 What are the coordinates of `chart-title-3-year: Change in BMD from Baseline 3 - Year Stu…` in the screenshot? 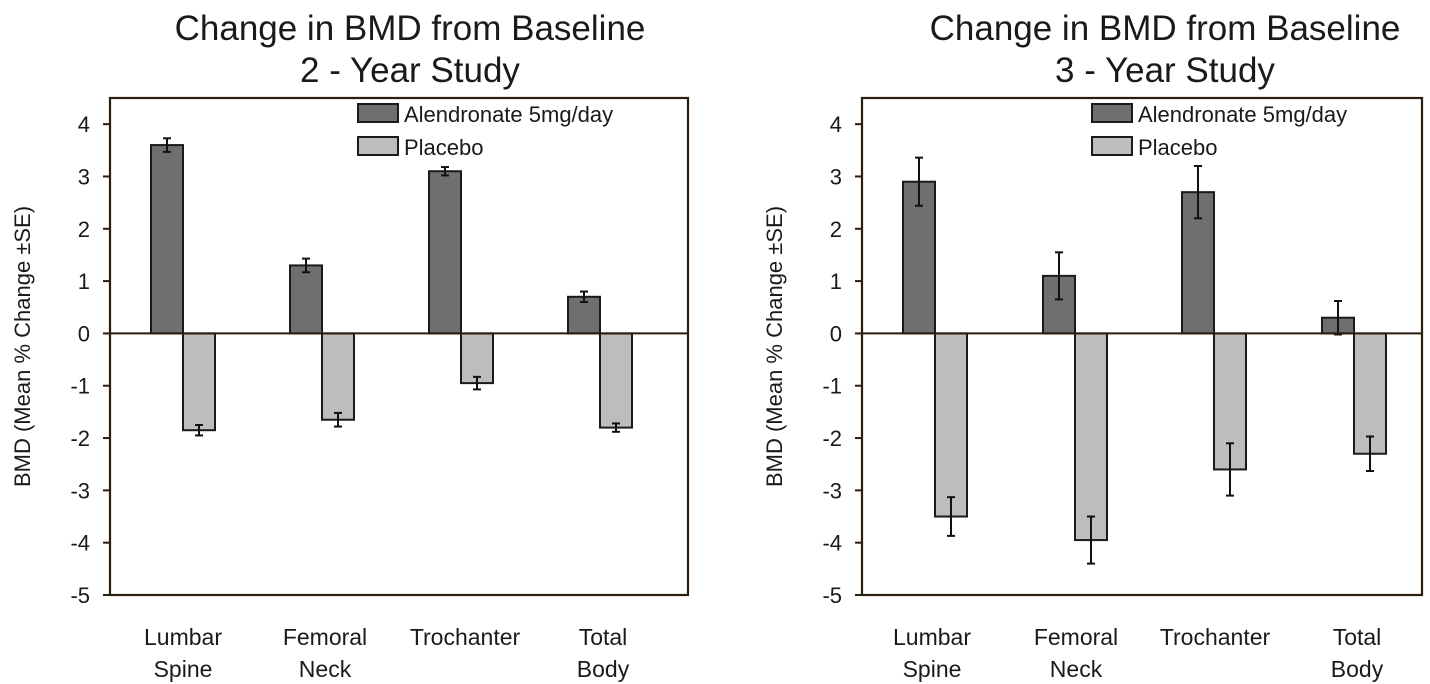 It's located at (1140, 50).